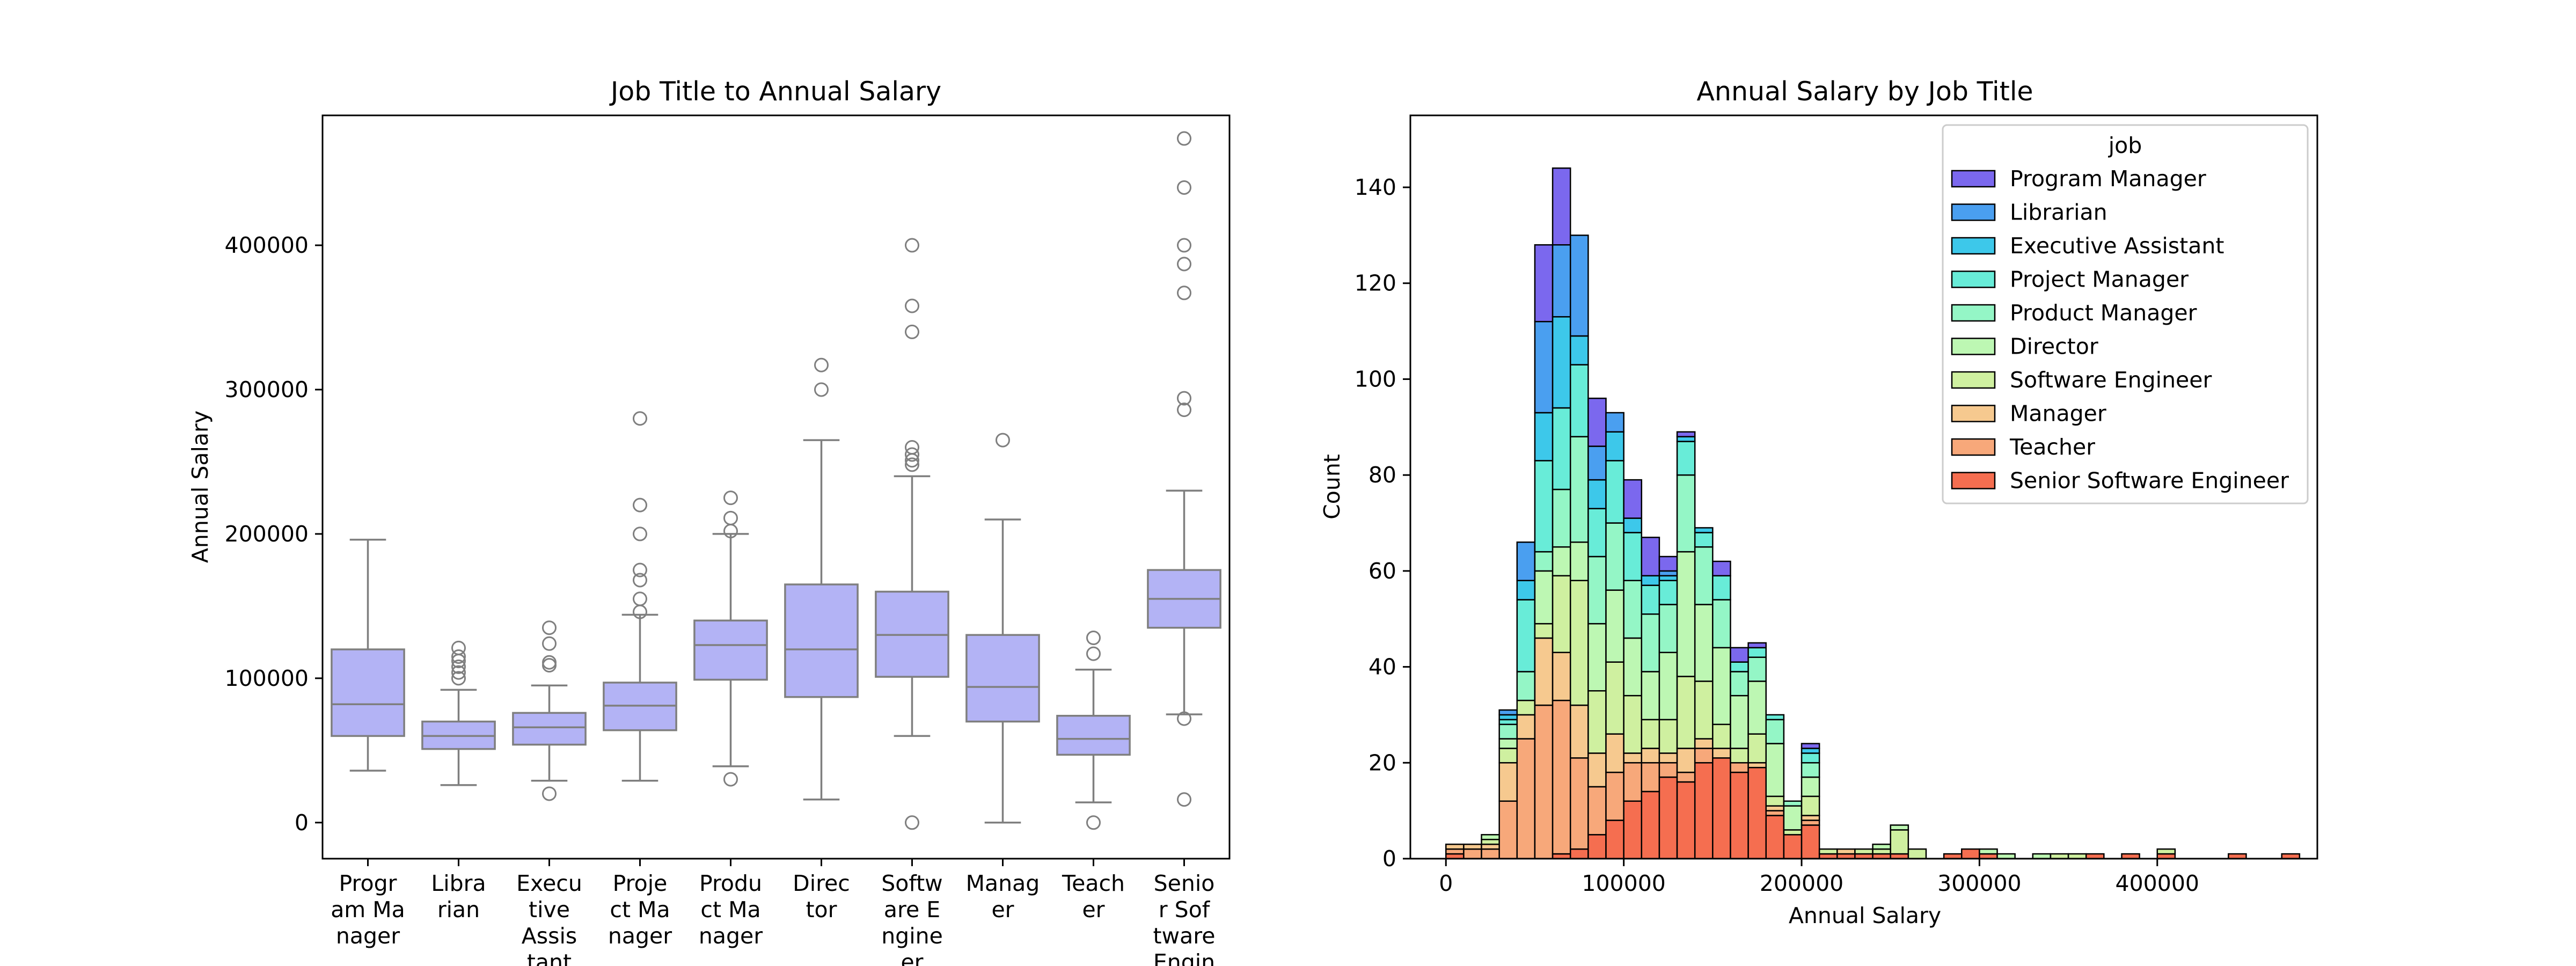 Image resolution: width=2576 pixels, height=966 pixels. What do you see at coordinates (731, 909) in the screenshot?
I see `box-x-tick-label: Produ ct Ma nager` at bounding box center [731, 909].